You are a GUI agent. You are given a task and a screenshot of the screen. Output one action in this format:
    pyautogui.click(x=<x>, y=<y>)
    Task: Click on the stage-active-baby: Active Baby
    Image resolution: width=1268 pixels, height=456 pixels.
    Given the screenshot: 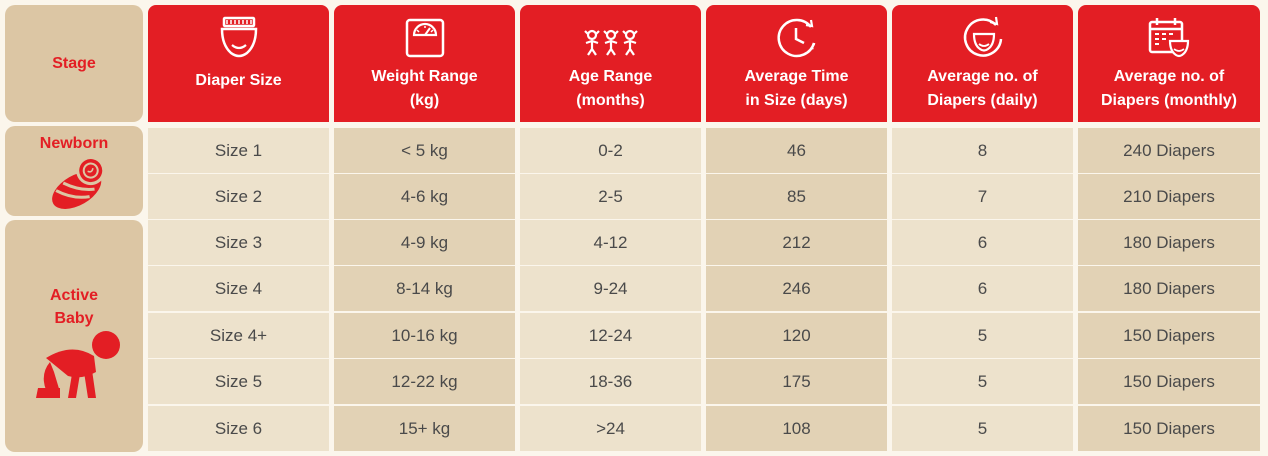 What is the action you would take?
    pyautogui.click(x=74, y=336)
    